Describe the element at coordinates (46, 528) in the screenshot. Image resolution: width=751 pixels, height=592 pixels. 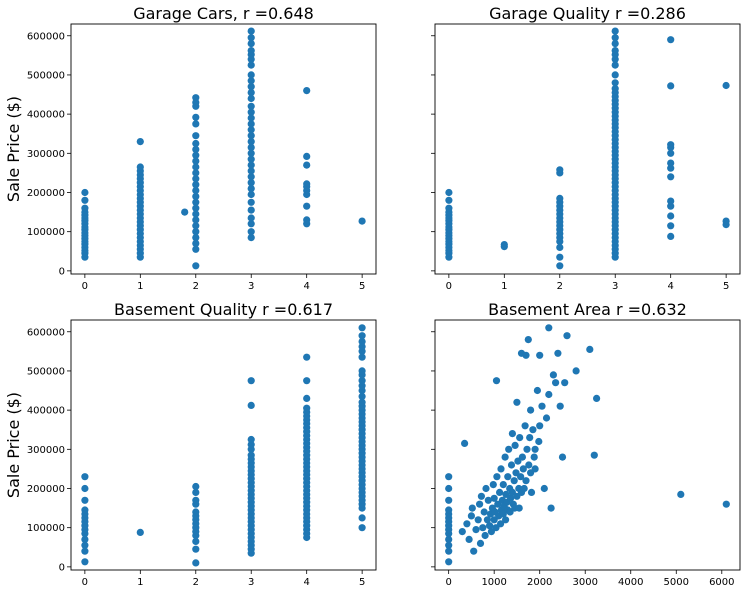
I see `y-tick-label: 100000` at that location.